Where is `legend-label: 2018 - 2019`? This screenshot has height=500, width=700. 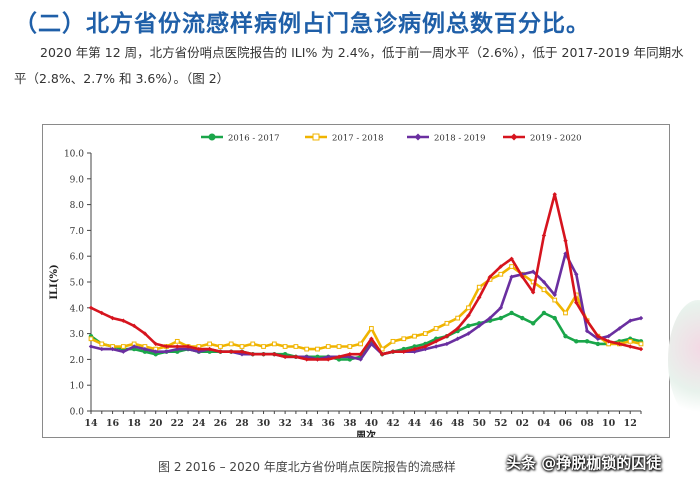 legend-label: 2018 - 2019 is located at coordinates (460, 139).